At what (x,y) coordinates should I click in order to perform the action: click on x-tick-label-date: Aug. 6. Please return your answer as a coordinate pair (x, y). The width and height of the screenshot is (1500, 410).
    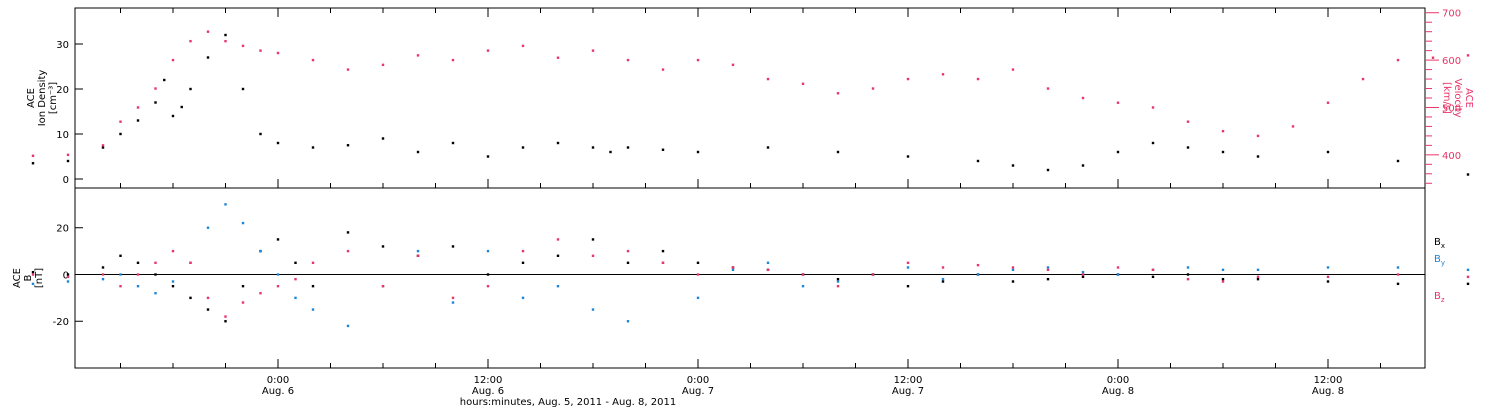
    Looking at the image, I should click on (488, 391).